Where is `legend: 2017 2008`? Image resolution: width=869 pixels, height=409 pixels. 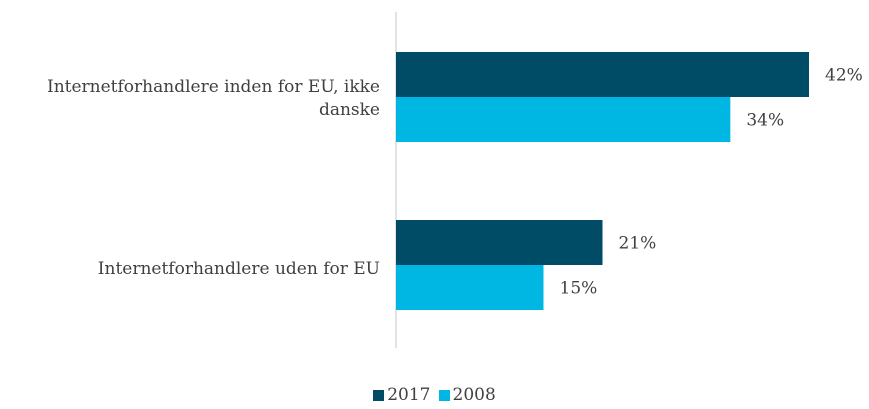
legend: 2017 2008 is located at coordinates (434, 395).